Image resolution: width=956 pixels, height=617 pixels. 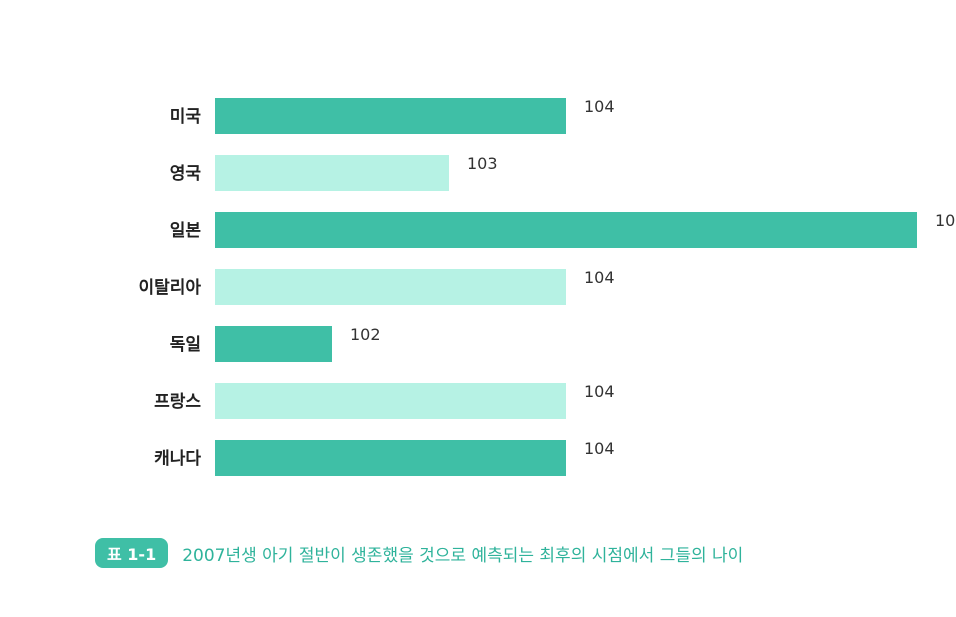 I want to click on table-number-badge: 표 1-1, so click(x=132, y=553).